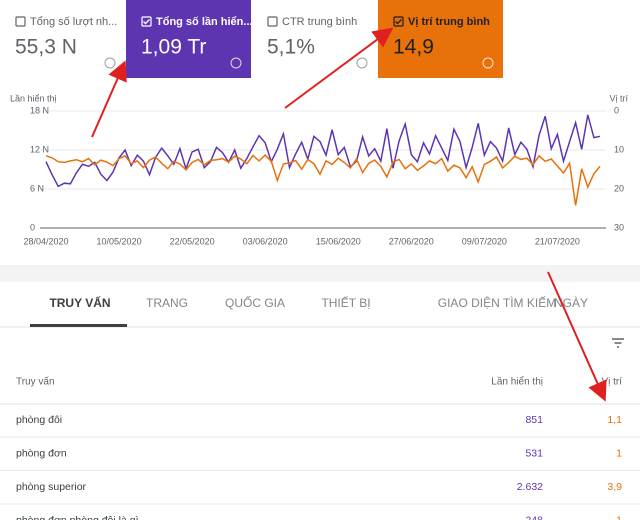 This screenshot has height=520, width=640. What do you see at coordinates (614, 420) in the screenshot?
I see `table-cell: 1,1` at bounding box center [614, 420].